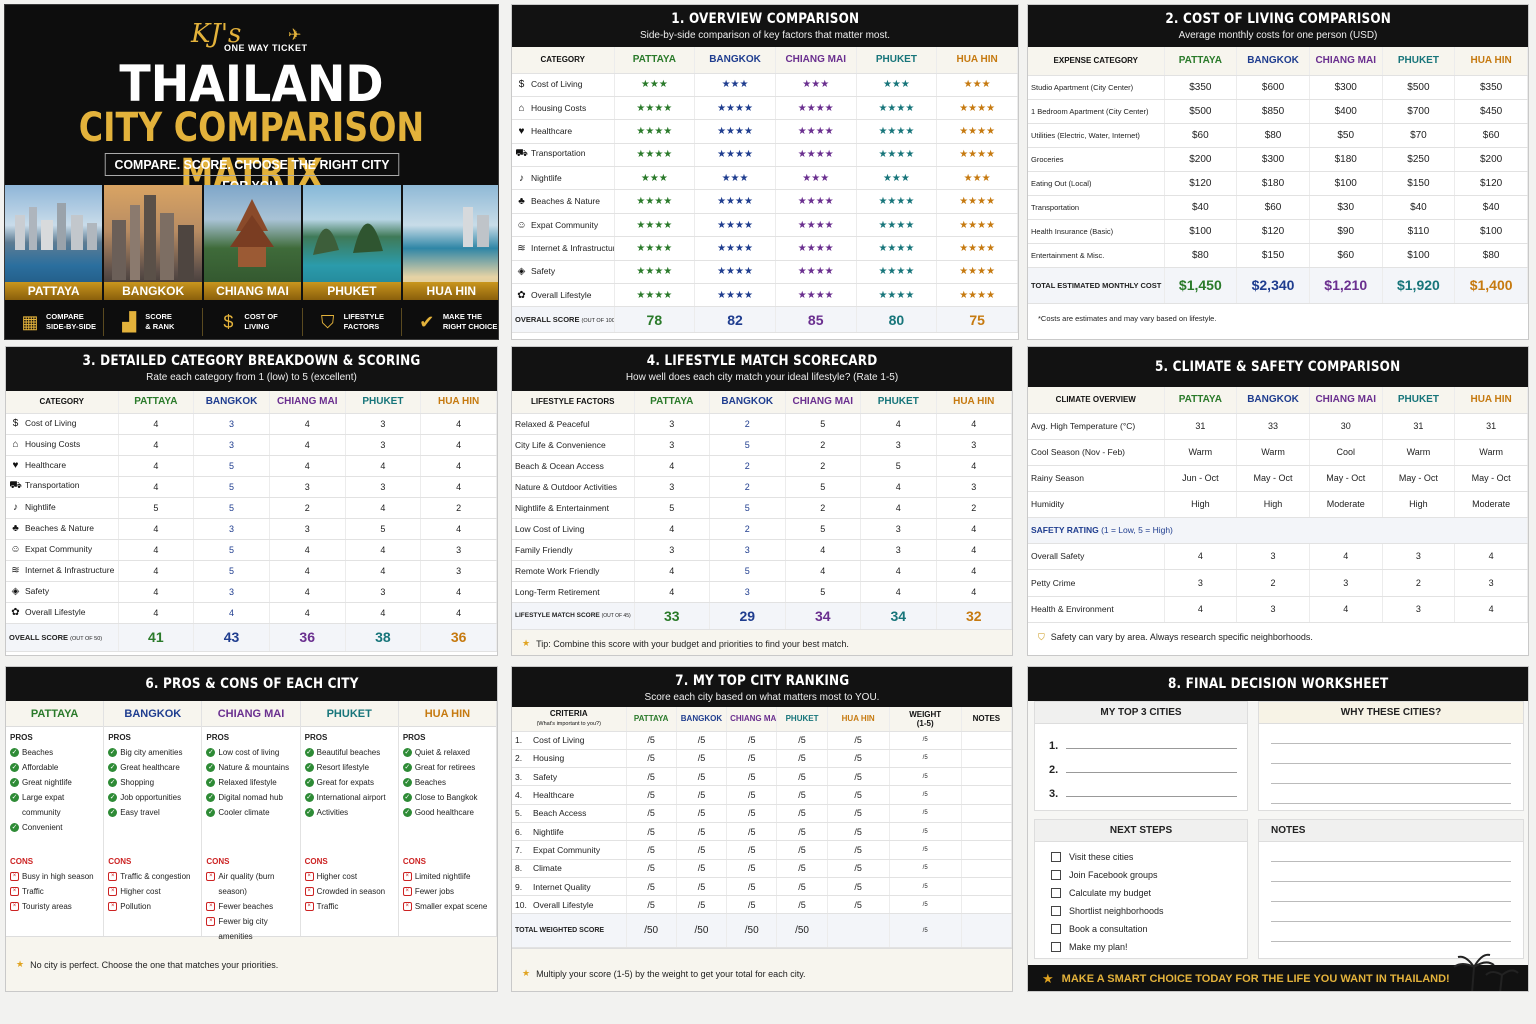 This screenshot has height=1024, width=1536. Describe the element at coordinates (1278, 684) in the screenshot. I see `panel-header: 8. FINAL DECISION WORKSHEET` at that location.